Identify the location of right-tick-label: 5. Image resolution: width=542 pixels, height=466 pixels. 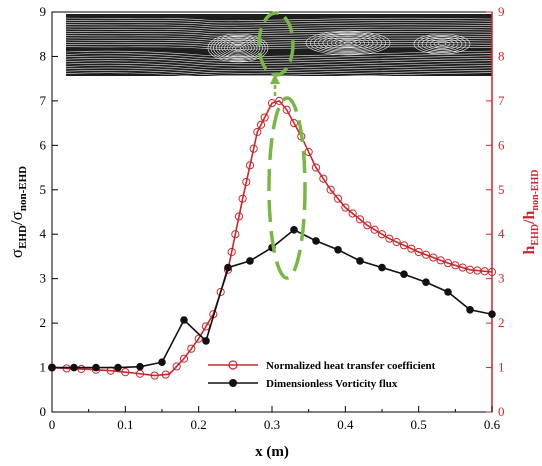
(501, 189).